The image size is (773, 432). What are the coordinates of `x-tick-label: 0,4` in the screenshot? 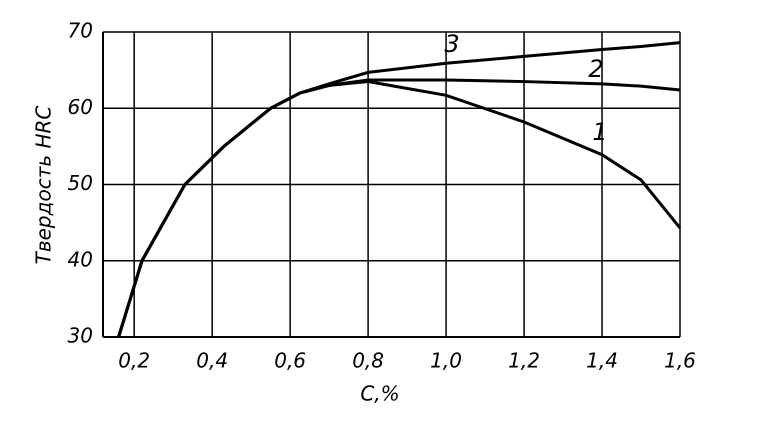 It's located at (212, 361).